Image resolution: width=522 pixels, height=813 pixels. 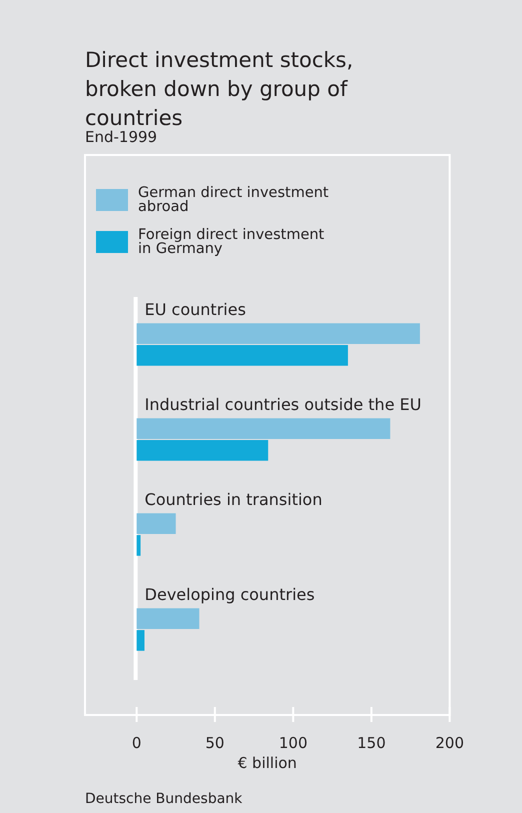 What do you see at coordinates (137, 743) in the screenshot?
I see `x-tick-label: 0` at bounding box center [137, 743].